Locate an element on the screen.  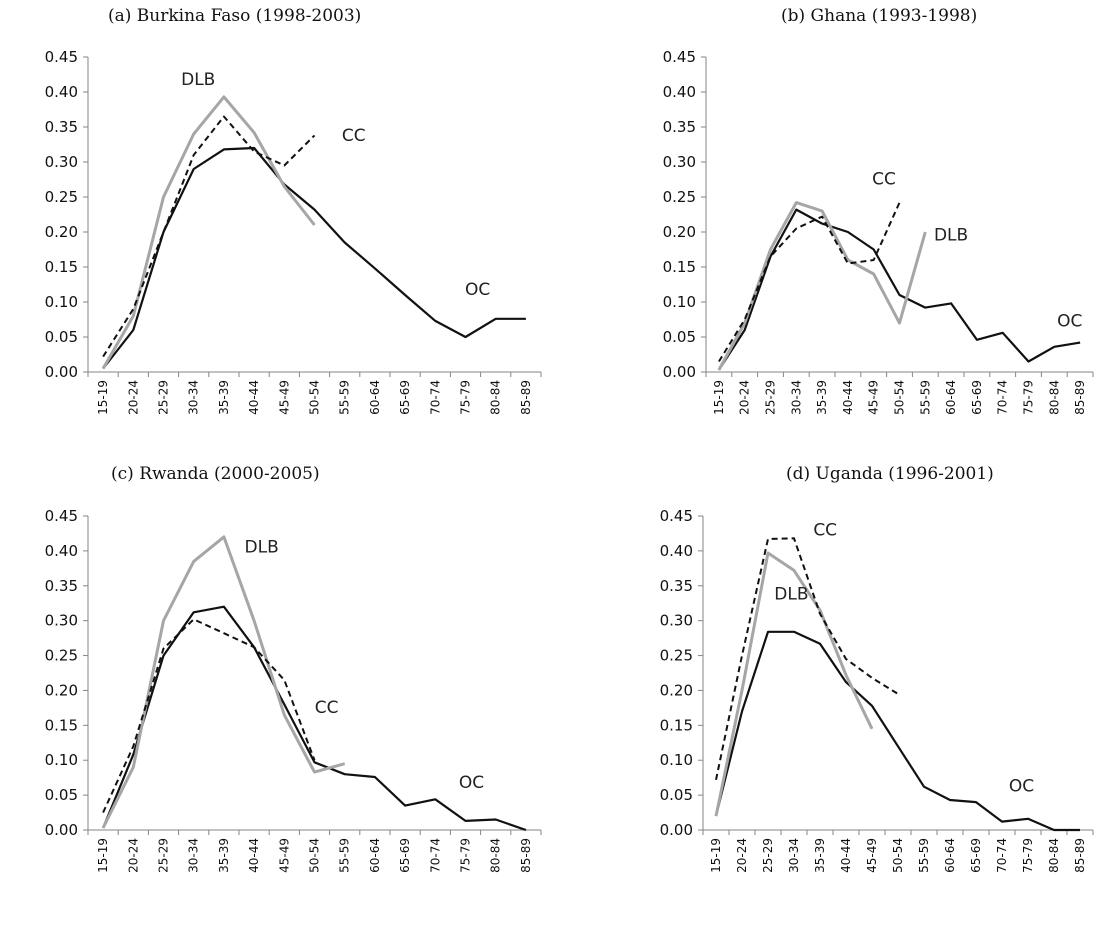
chart-title: (b) Ghana (1993-1998) is located at coordinates (879, 16).